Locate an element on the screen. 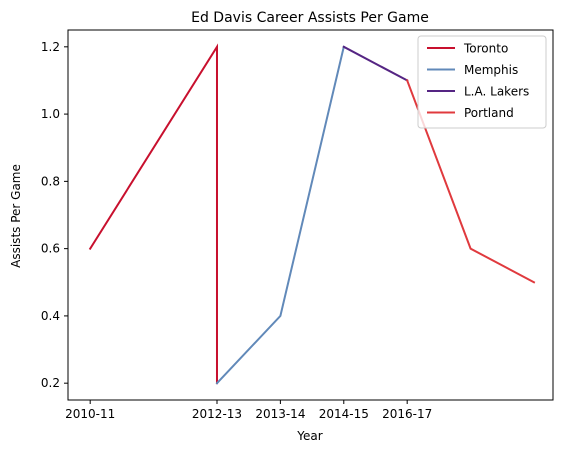 Image resolution: width=570 pixels, height=453 pixels. y-tick-label-0: 0.2 is located at coordinates (50, 383).